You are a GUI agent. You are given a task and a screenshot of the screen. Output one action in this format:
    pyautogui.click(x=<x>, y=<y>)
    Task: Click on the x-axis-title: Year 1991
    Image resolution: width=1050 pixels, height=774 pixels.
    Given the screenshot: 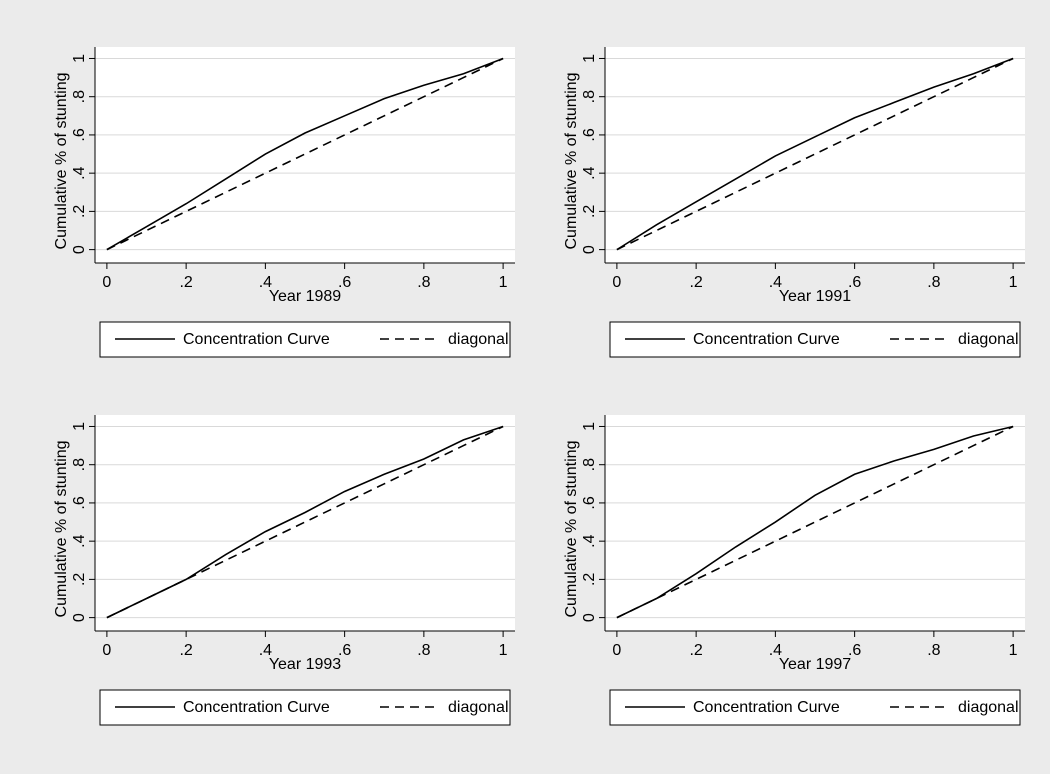 What is the action you would take?
    pyautogui.click(x=815, y=296)
    